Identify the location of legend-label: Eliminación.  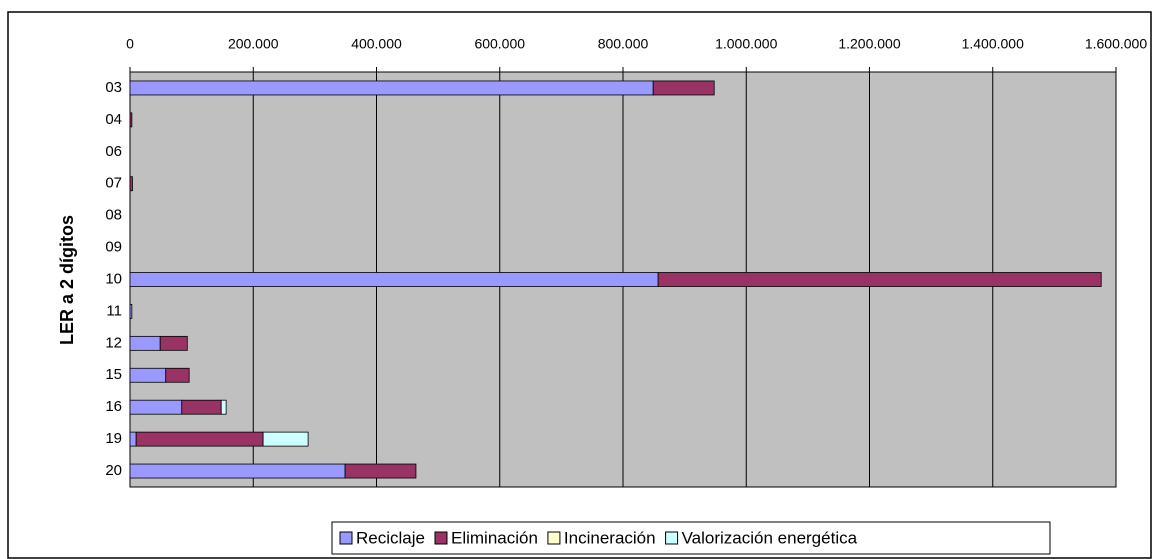
(494, 537).